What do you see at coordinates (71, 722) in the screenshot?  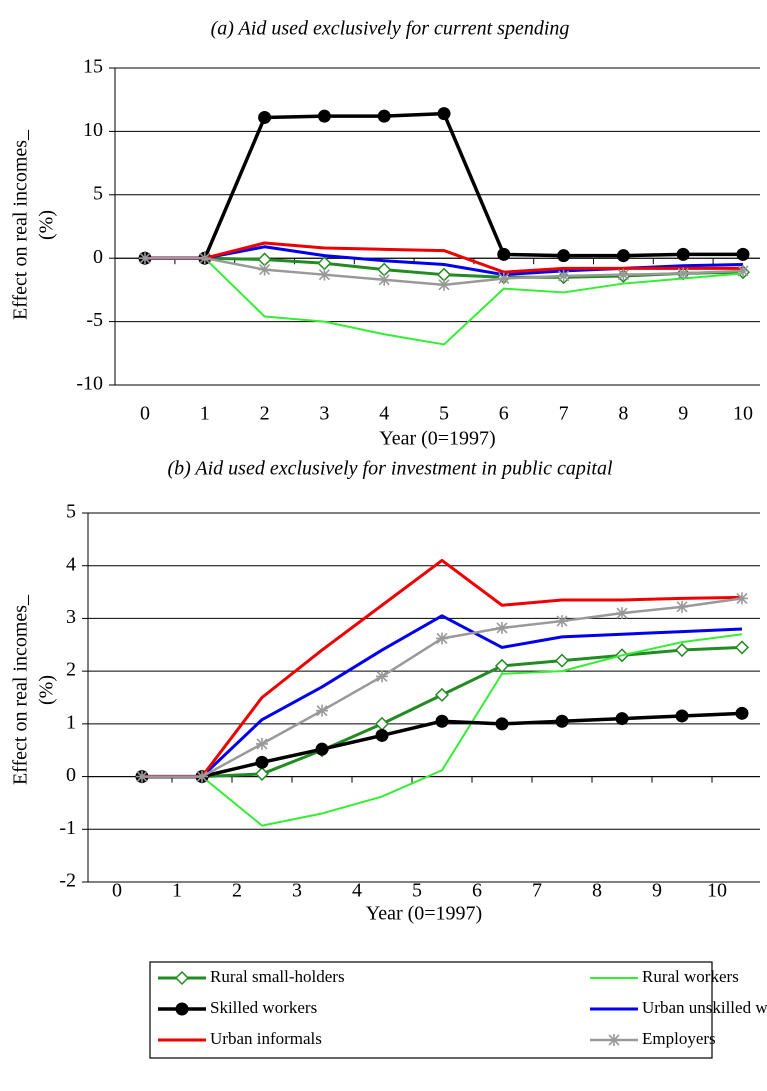 I see `y-tick-label: 1` at bounding box center [71, 722].